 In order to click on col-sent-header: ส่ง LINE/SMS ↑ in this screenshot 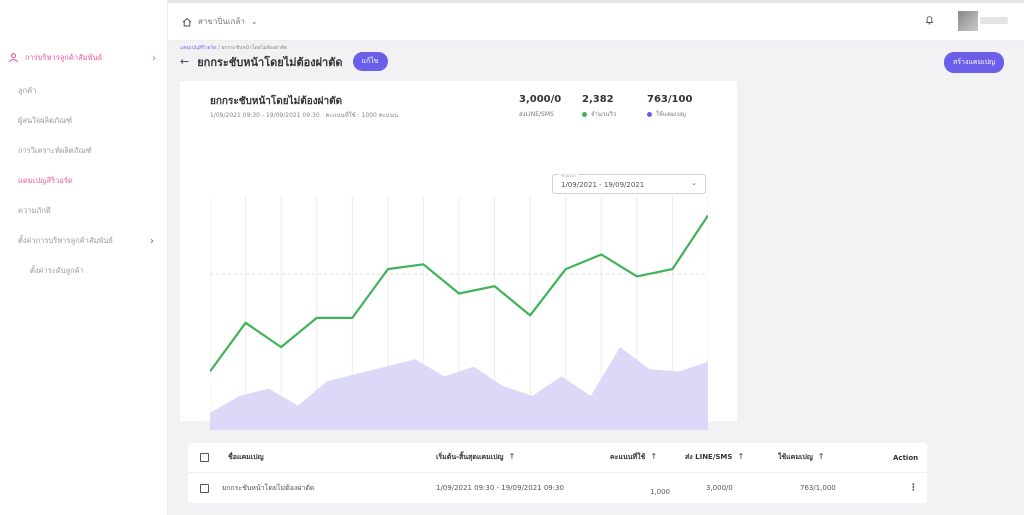, I will do `click(714, 457)`.